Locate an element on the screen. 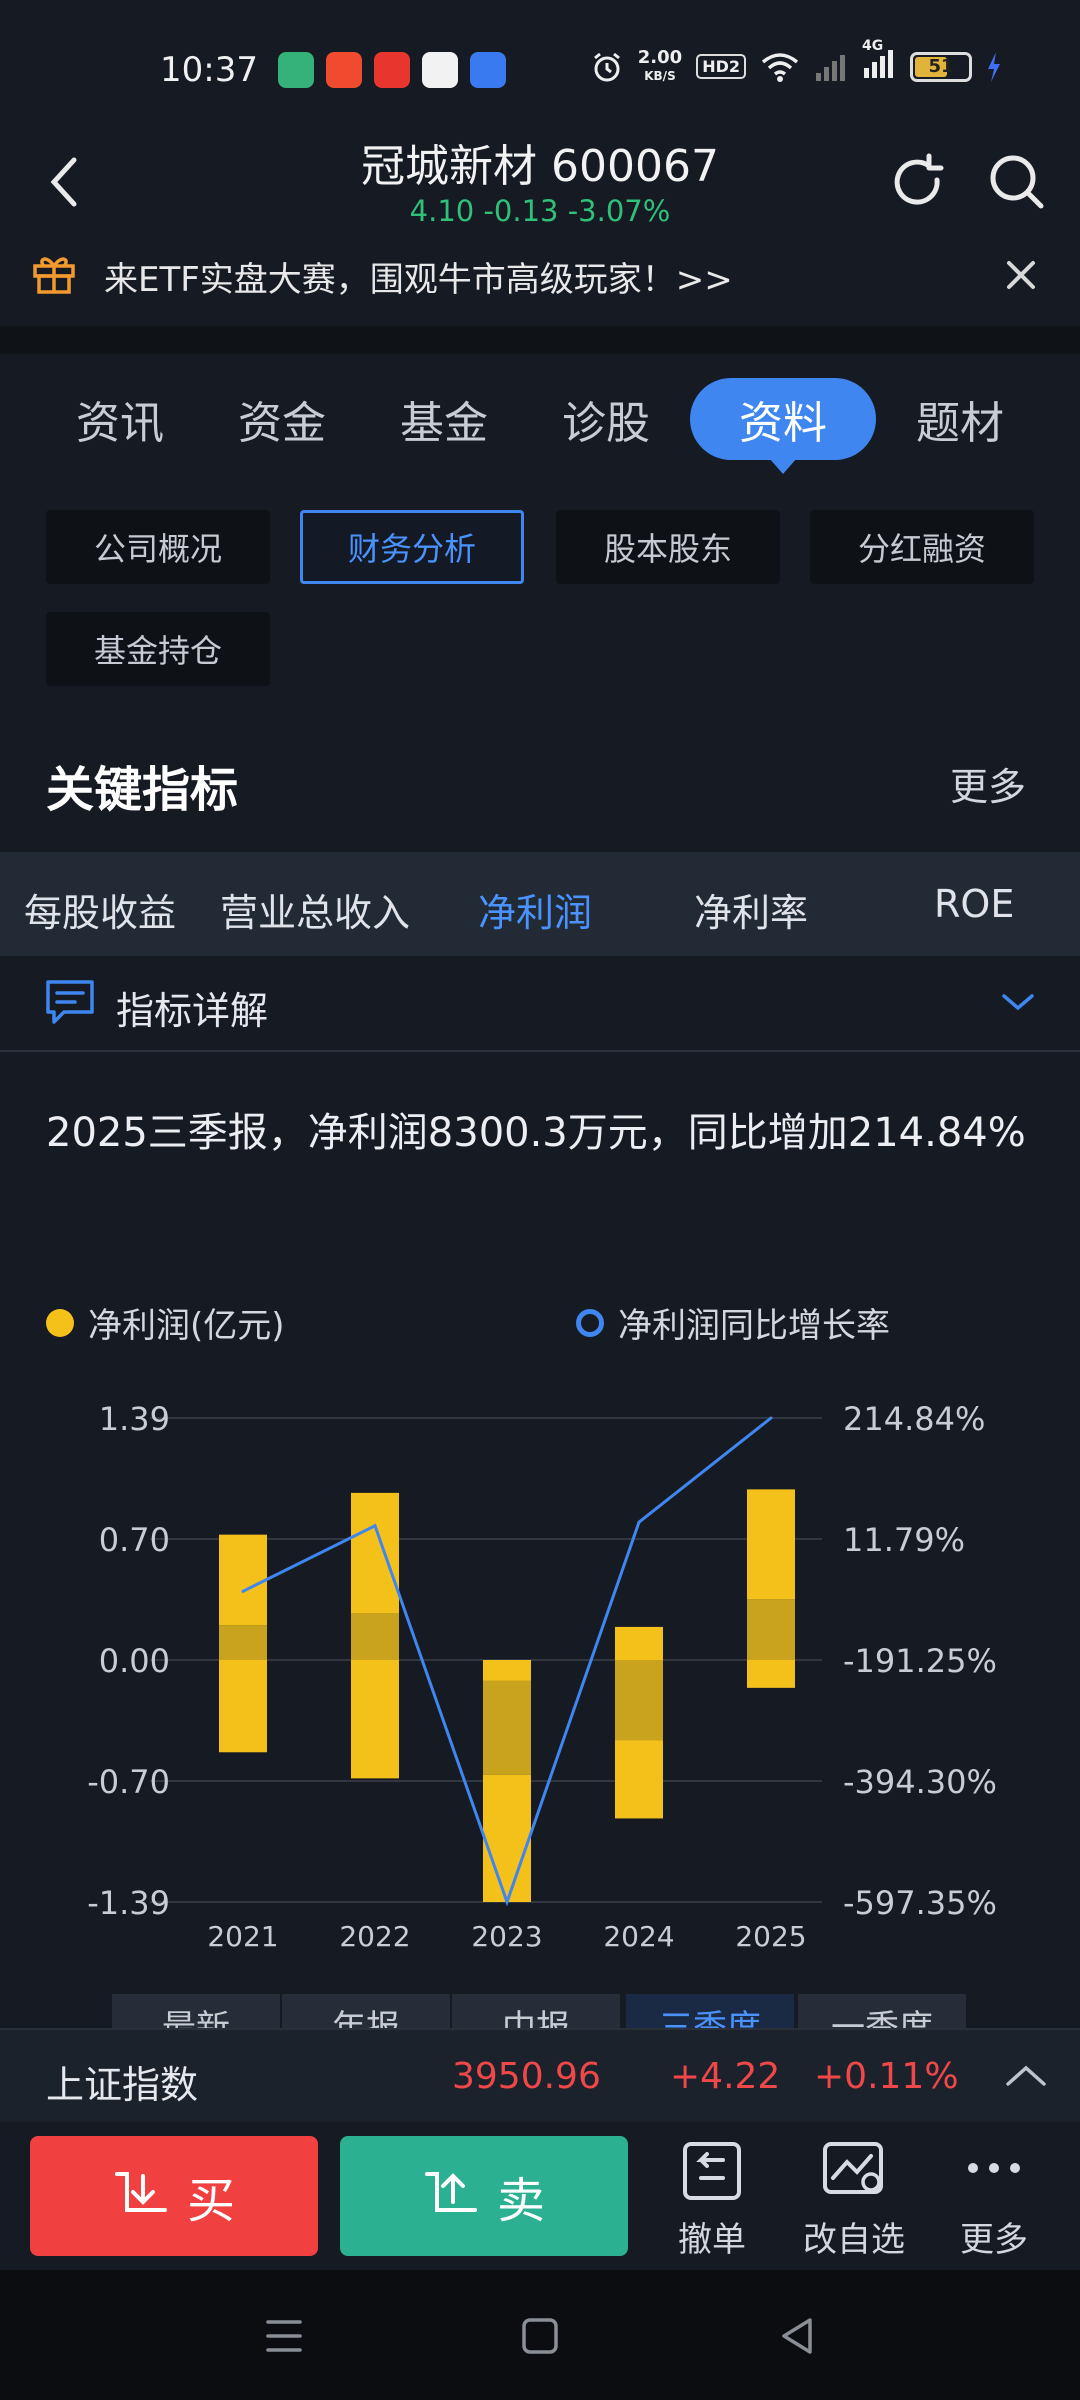  index-ticker: 上证指数 3950.96 +4.22 +0.11% is located at coordinates (540, 2075).